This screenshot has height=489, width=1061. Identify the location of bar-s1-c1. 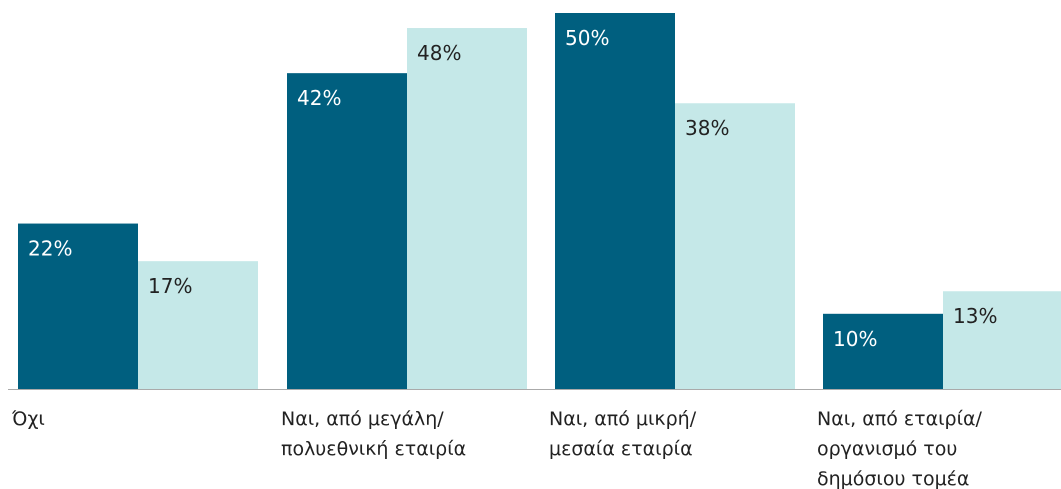
(78, 306).